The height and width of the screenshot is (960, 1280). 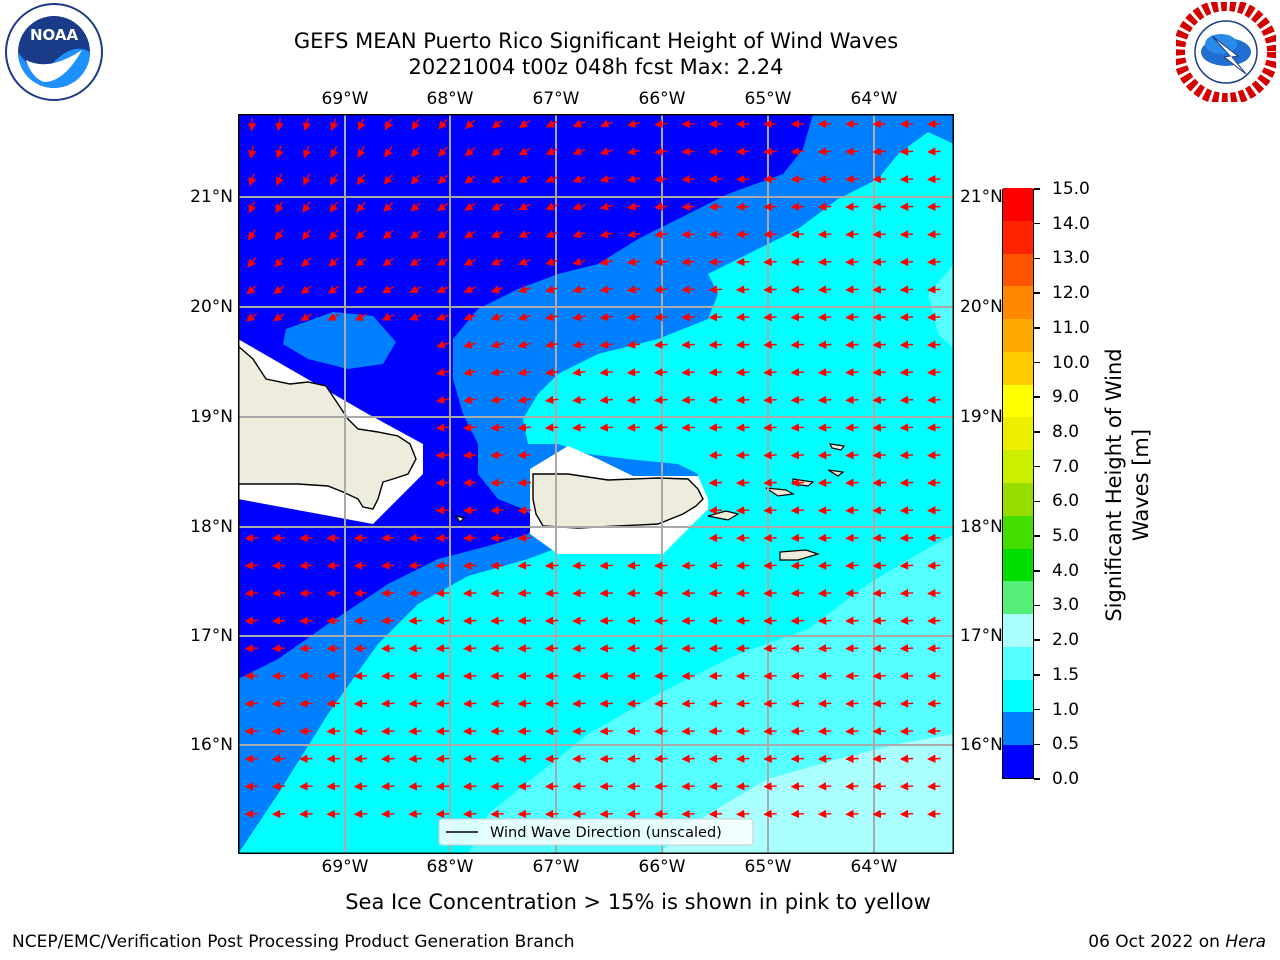 I want to click on colorbar, so click(x=1018, y=483).